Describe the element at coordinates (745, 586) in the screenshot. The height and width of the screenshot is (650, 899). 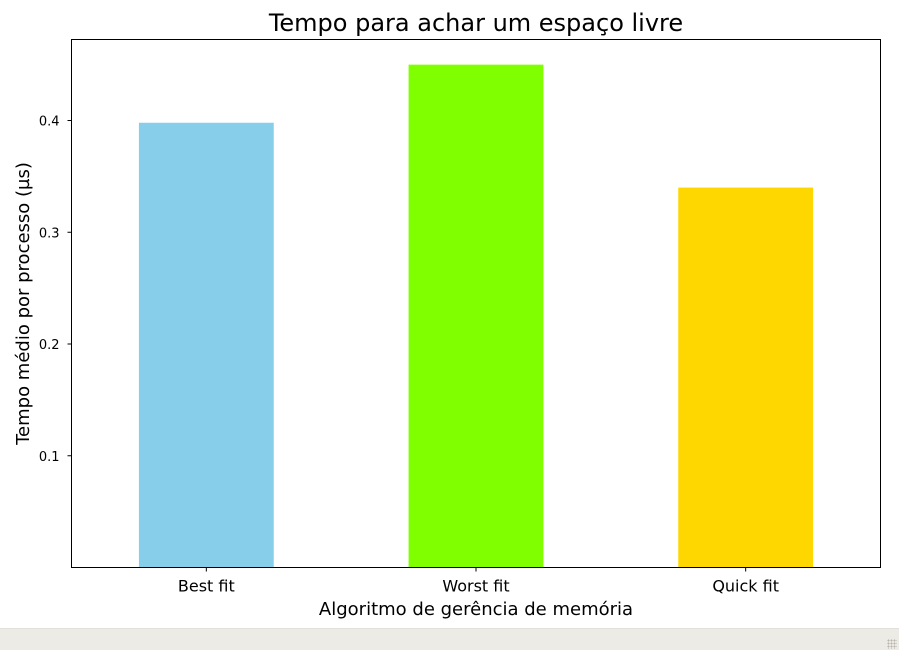
I see `x-tick-label: Quick fit` at that location.